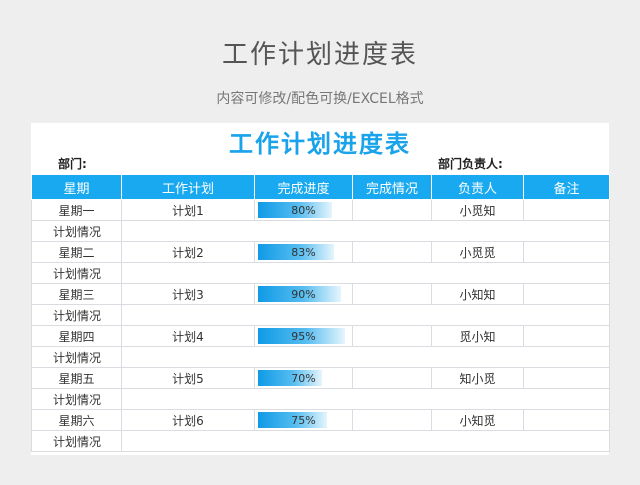  Describe the element at coordinates (477, 336) in the screenshot. I see `cell-owner: 觅小知` at that location.